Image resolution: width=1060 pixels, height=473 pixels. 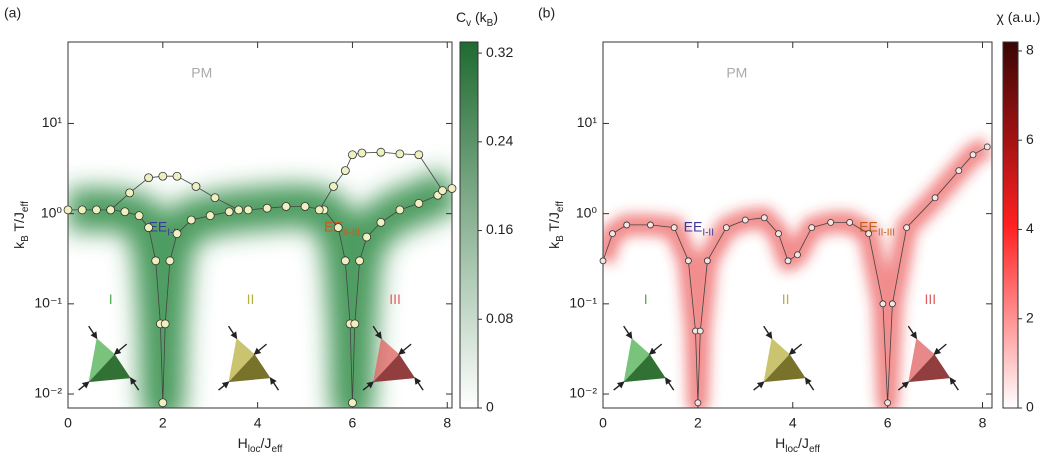 What do you see at coordinates (803, 443) in the screenshot?
I see `text-part: /J` at bounding box center [803, 443].